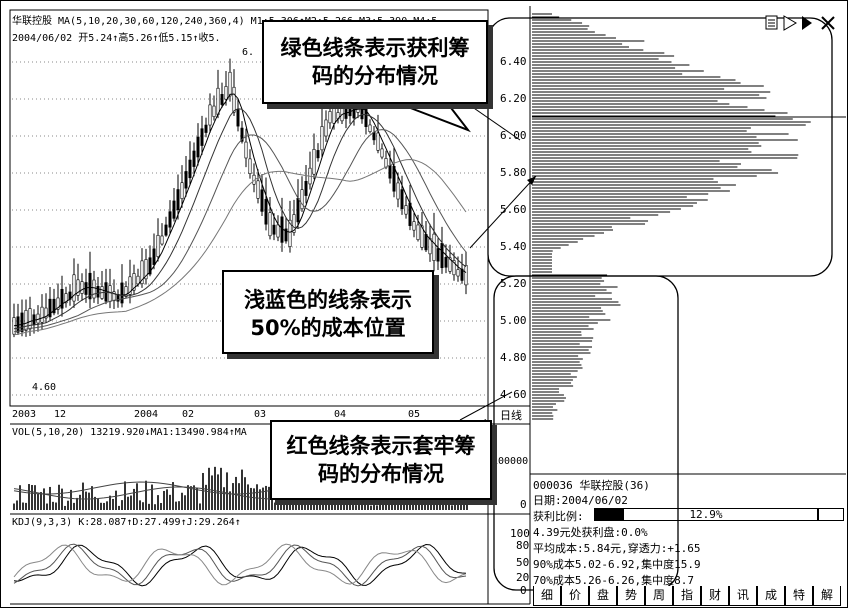  Describe the element at coordinates (129, 432) in the screenshot. I see `vol-legend: VOL(5,10,20) 13219.920↓MA1:13490.984↑MA` at that location.